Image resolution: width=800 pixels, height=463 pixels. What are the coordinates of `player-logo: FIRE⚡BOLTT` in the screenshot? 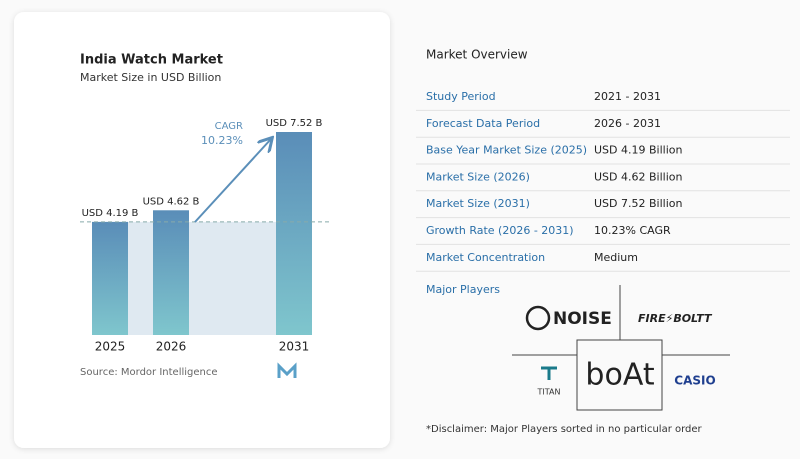 It's located at (675, 318).